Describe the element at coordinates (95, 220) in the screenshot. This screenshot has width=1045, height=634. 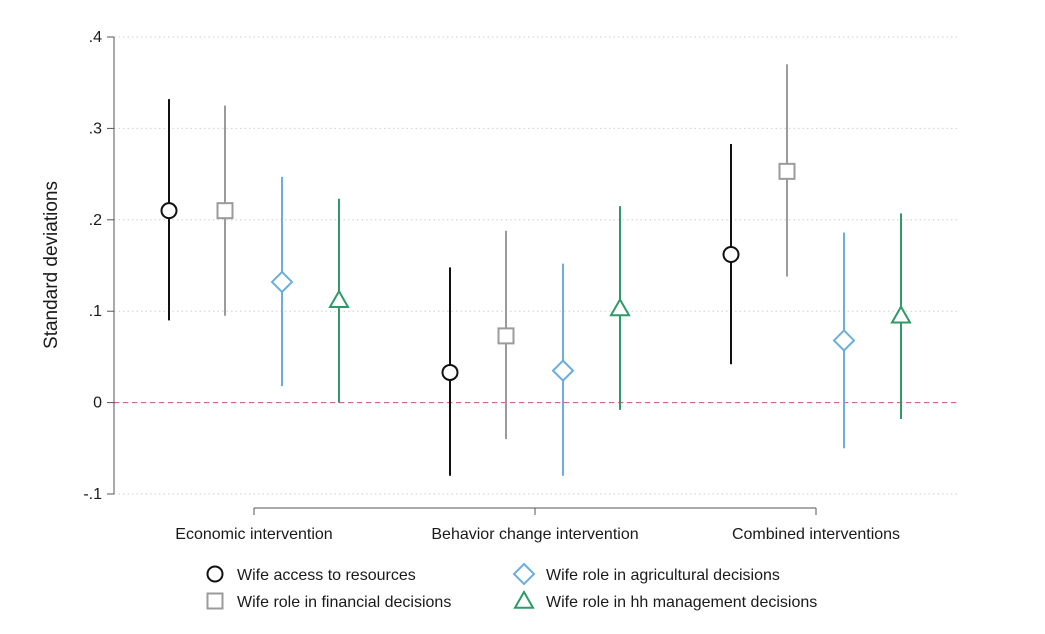
I see `y-tick-label: .2` at that location.